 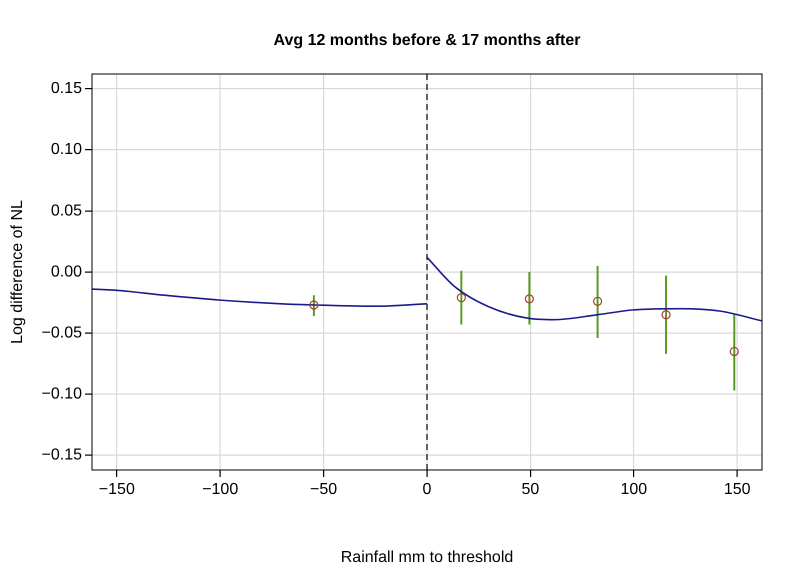 I want to click on y-tick-label: −0.15, so click(x=62, y=455).